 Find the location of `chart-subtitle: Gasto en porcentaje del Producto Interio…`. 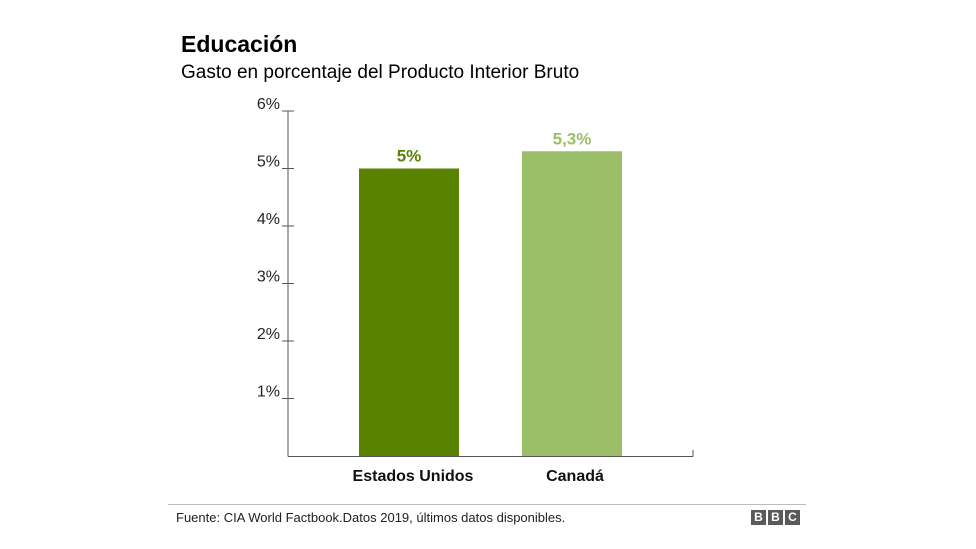

chart-subtitle: Gasto en porcentaje del Producto Interio… is located at coordinates (380, 72).